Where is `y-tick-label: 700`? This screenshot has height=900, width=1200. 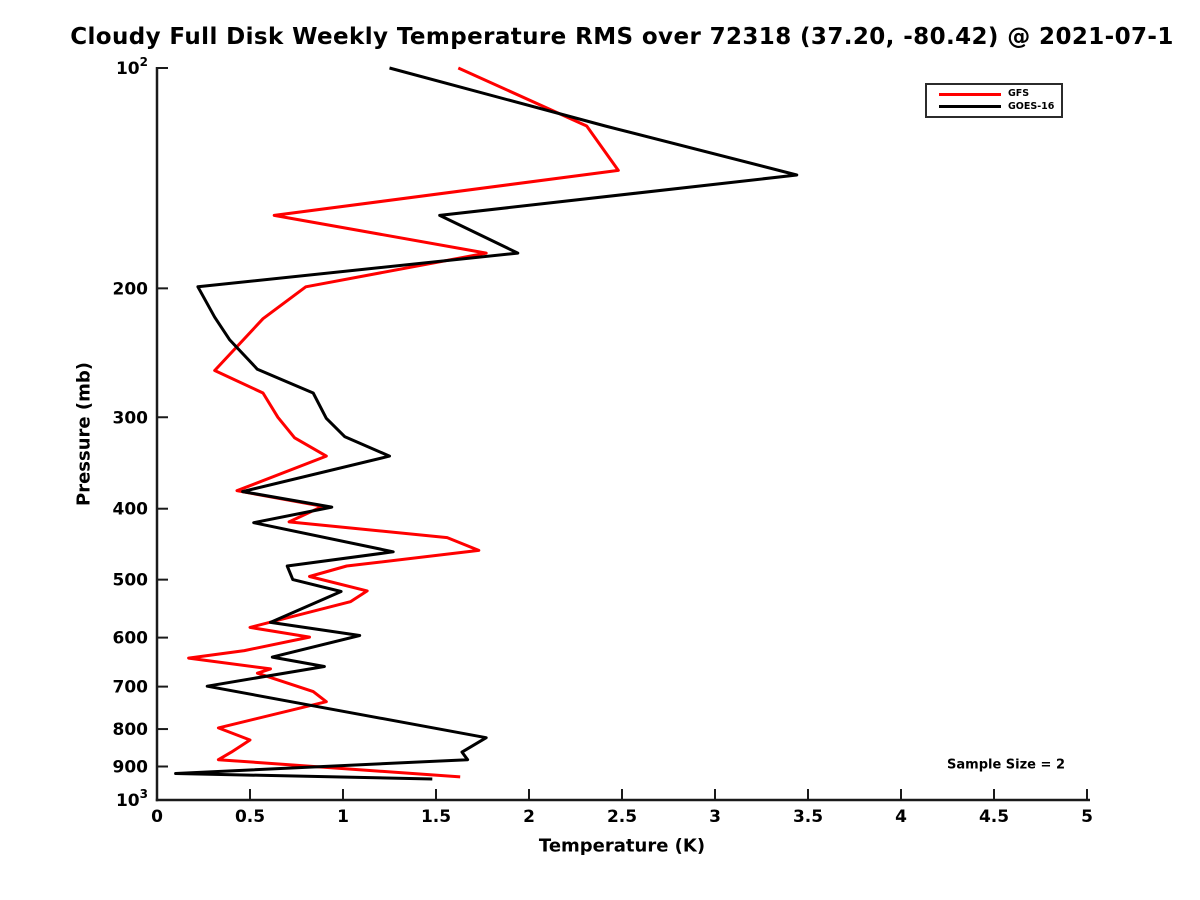 y-tick-label: 700 is located at coordinates (131, 688).